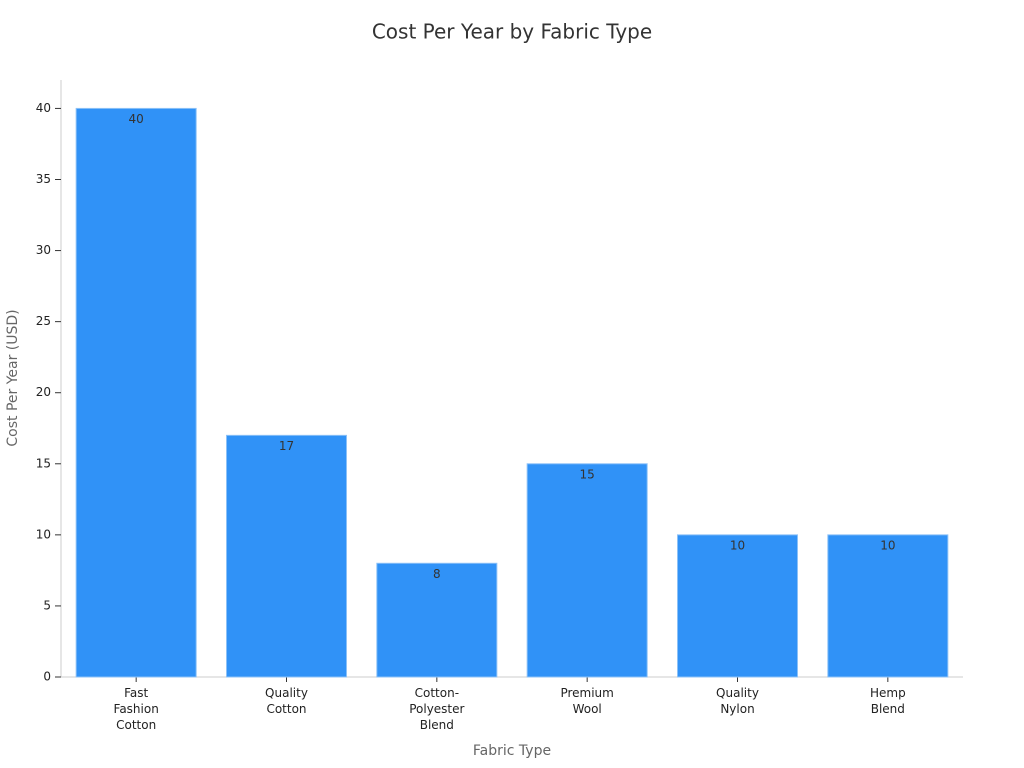 This screenshot has height=768, width=1024. I want to click on x-tick-label: Premium Wool, so click(586, 701).